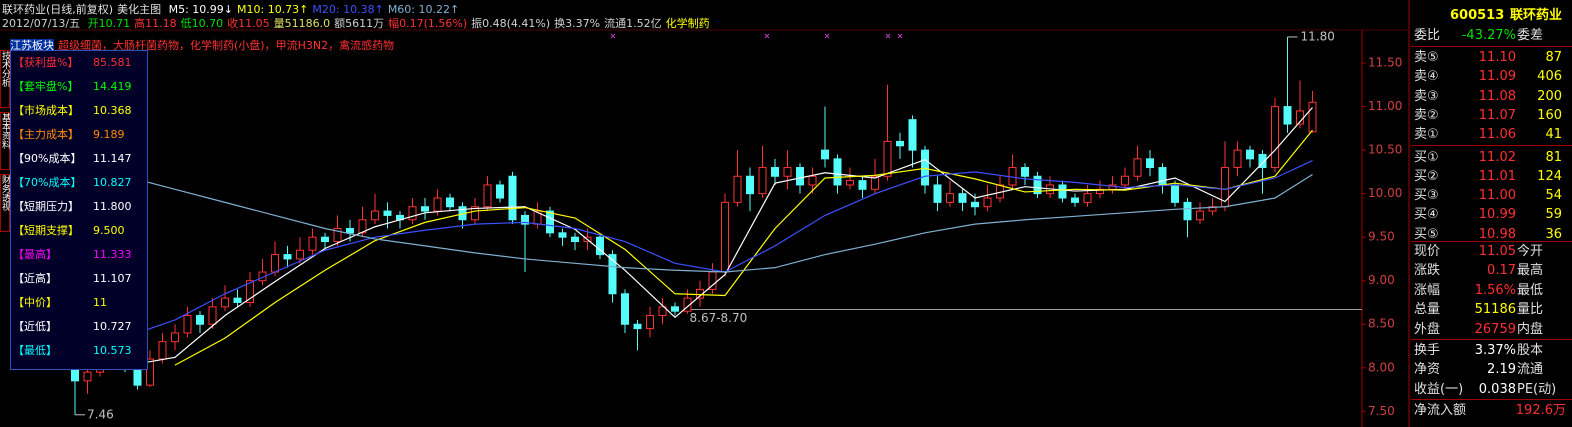 The image size is (1572, 427). I want to click on book-volume: 54, so click(1553, 196).